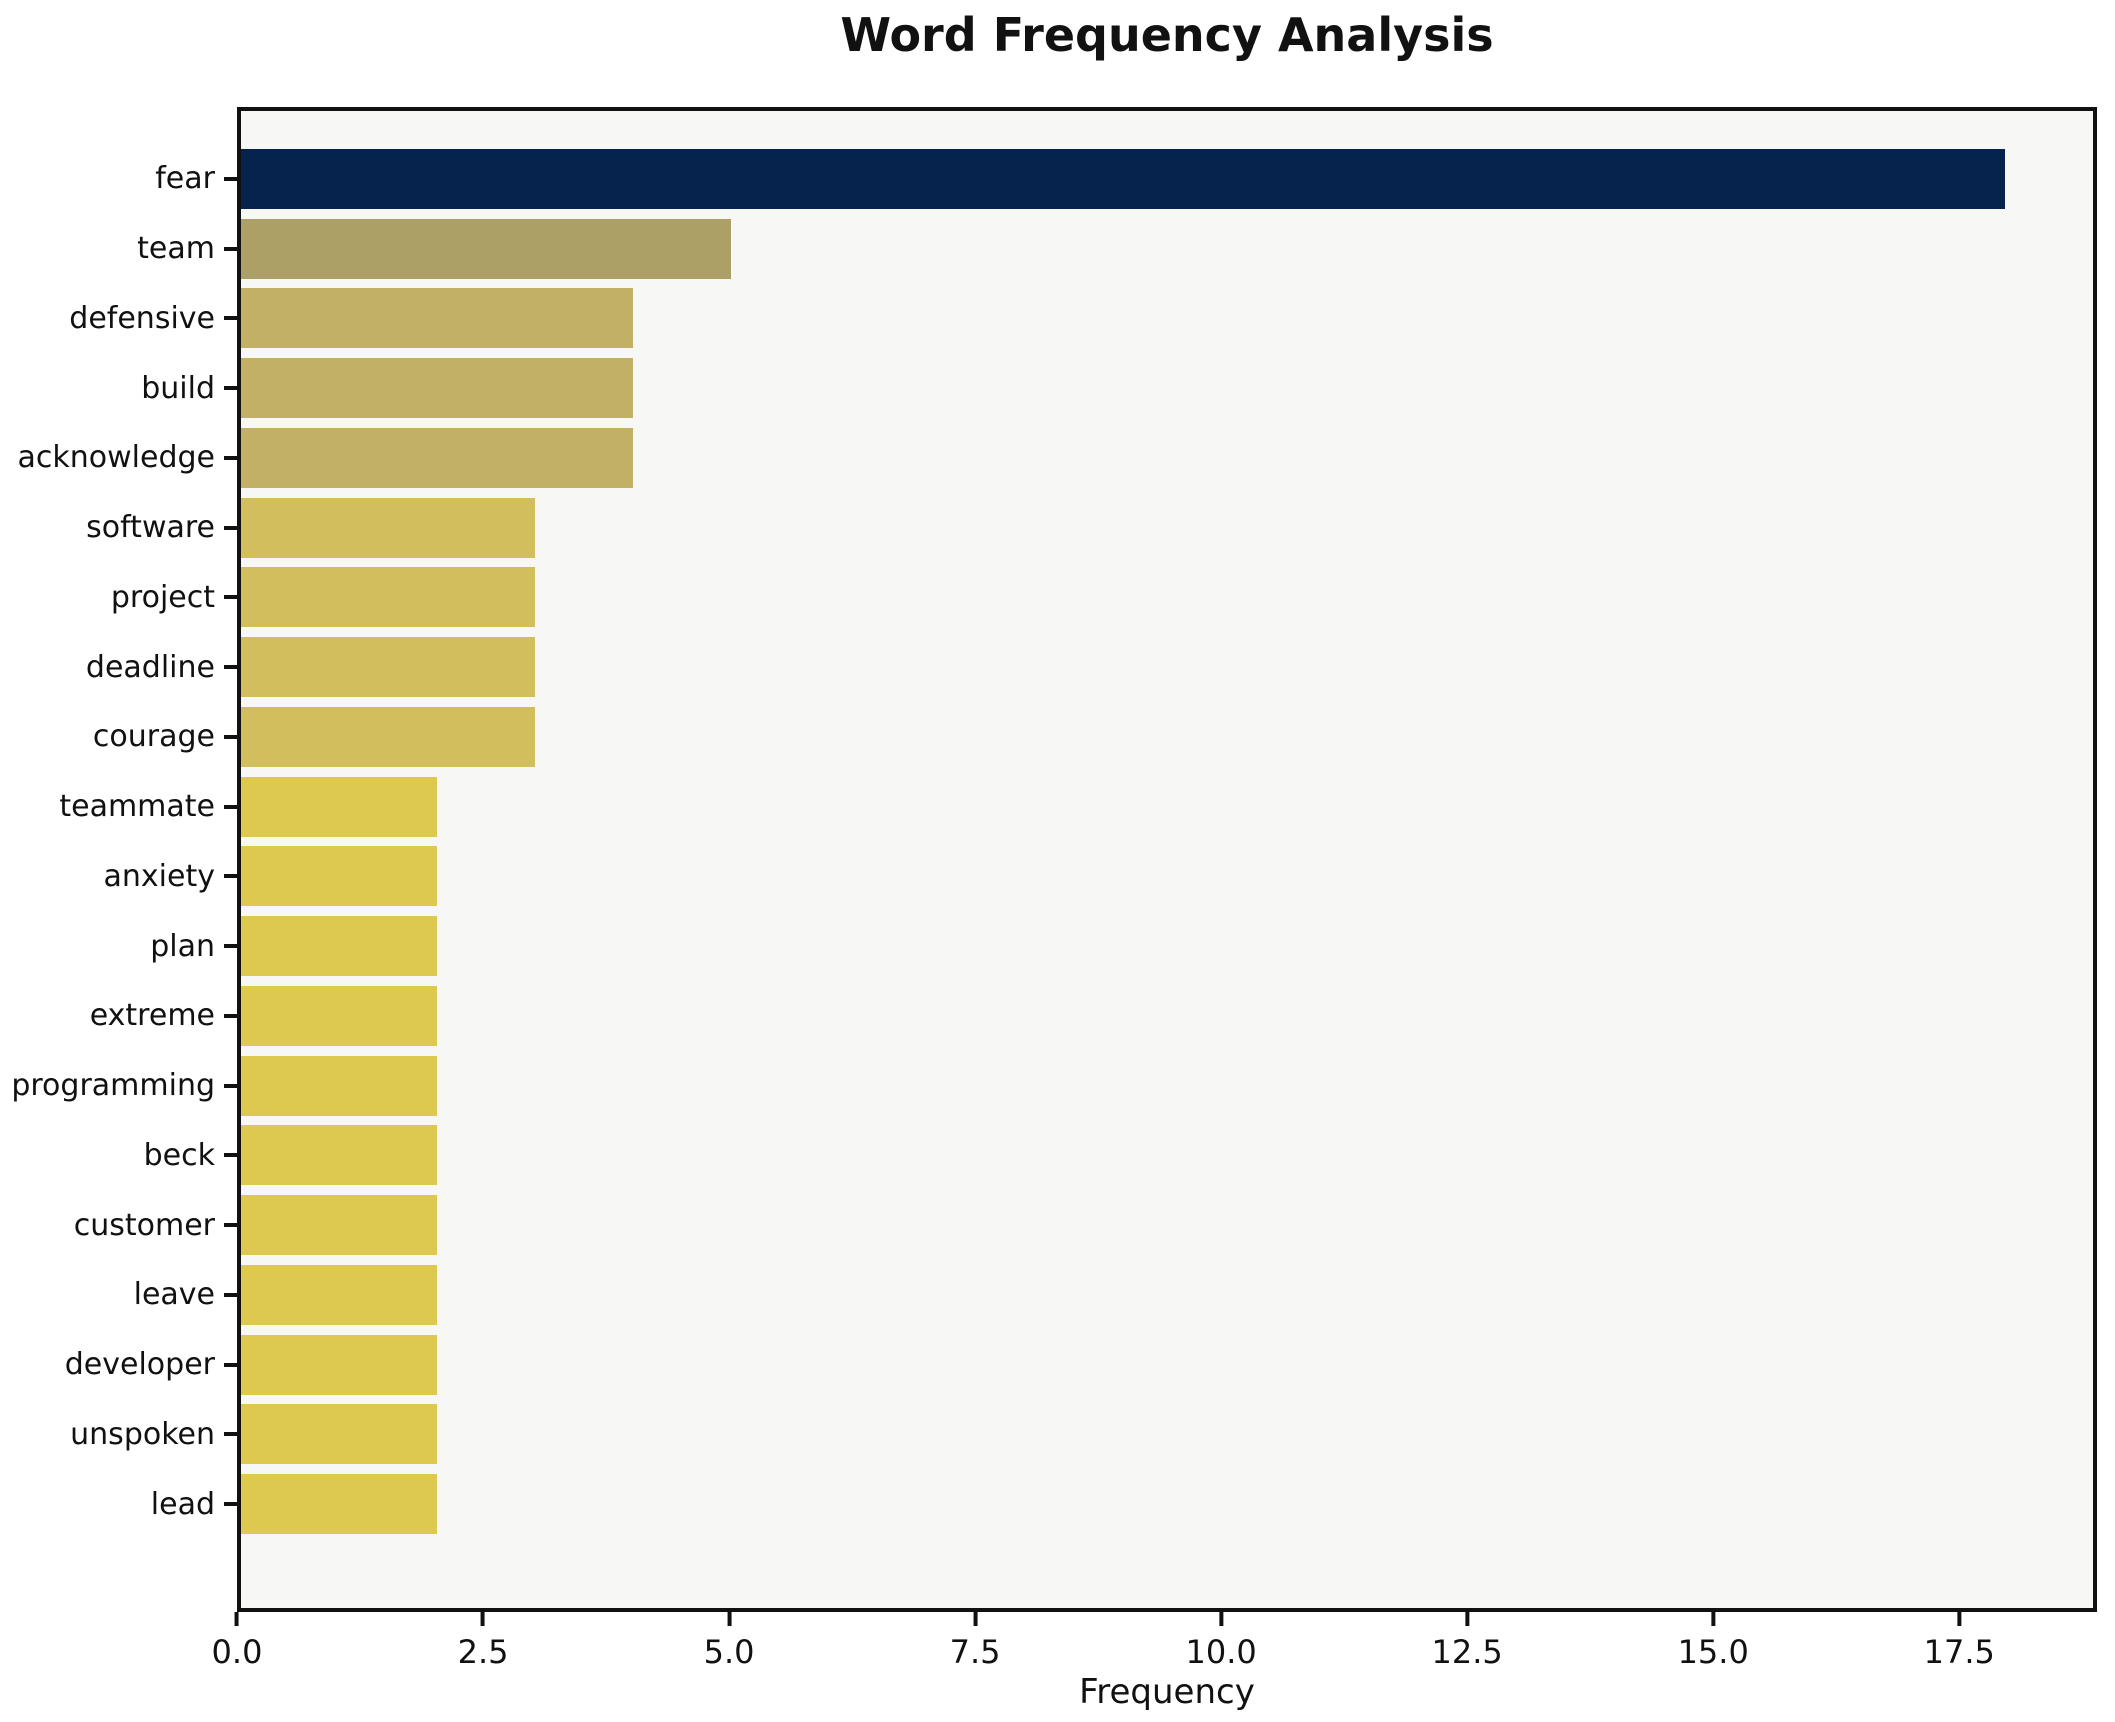  I want to click on x-tick-label: 7.5, so click(975, 1652).